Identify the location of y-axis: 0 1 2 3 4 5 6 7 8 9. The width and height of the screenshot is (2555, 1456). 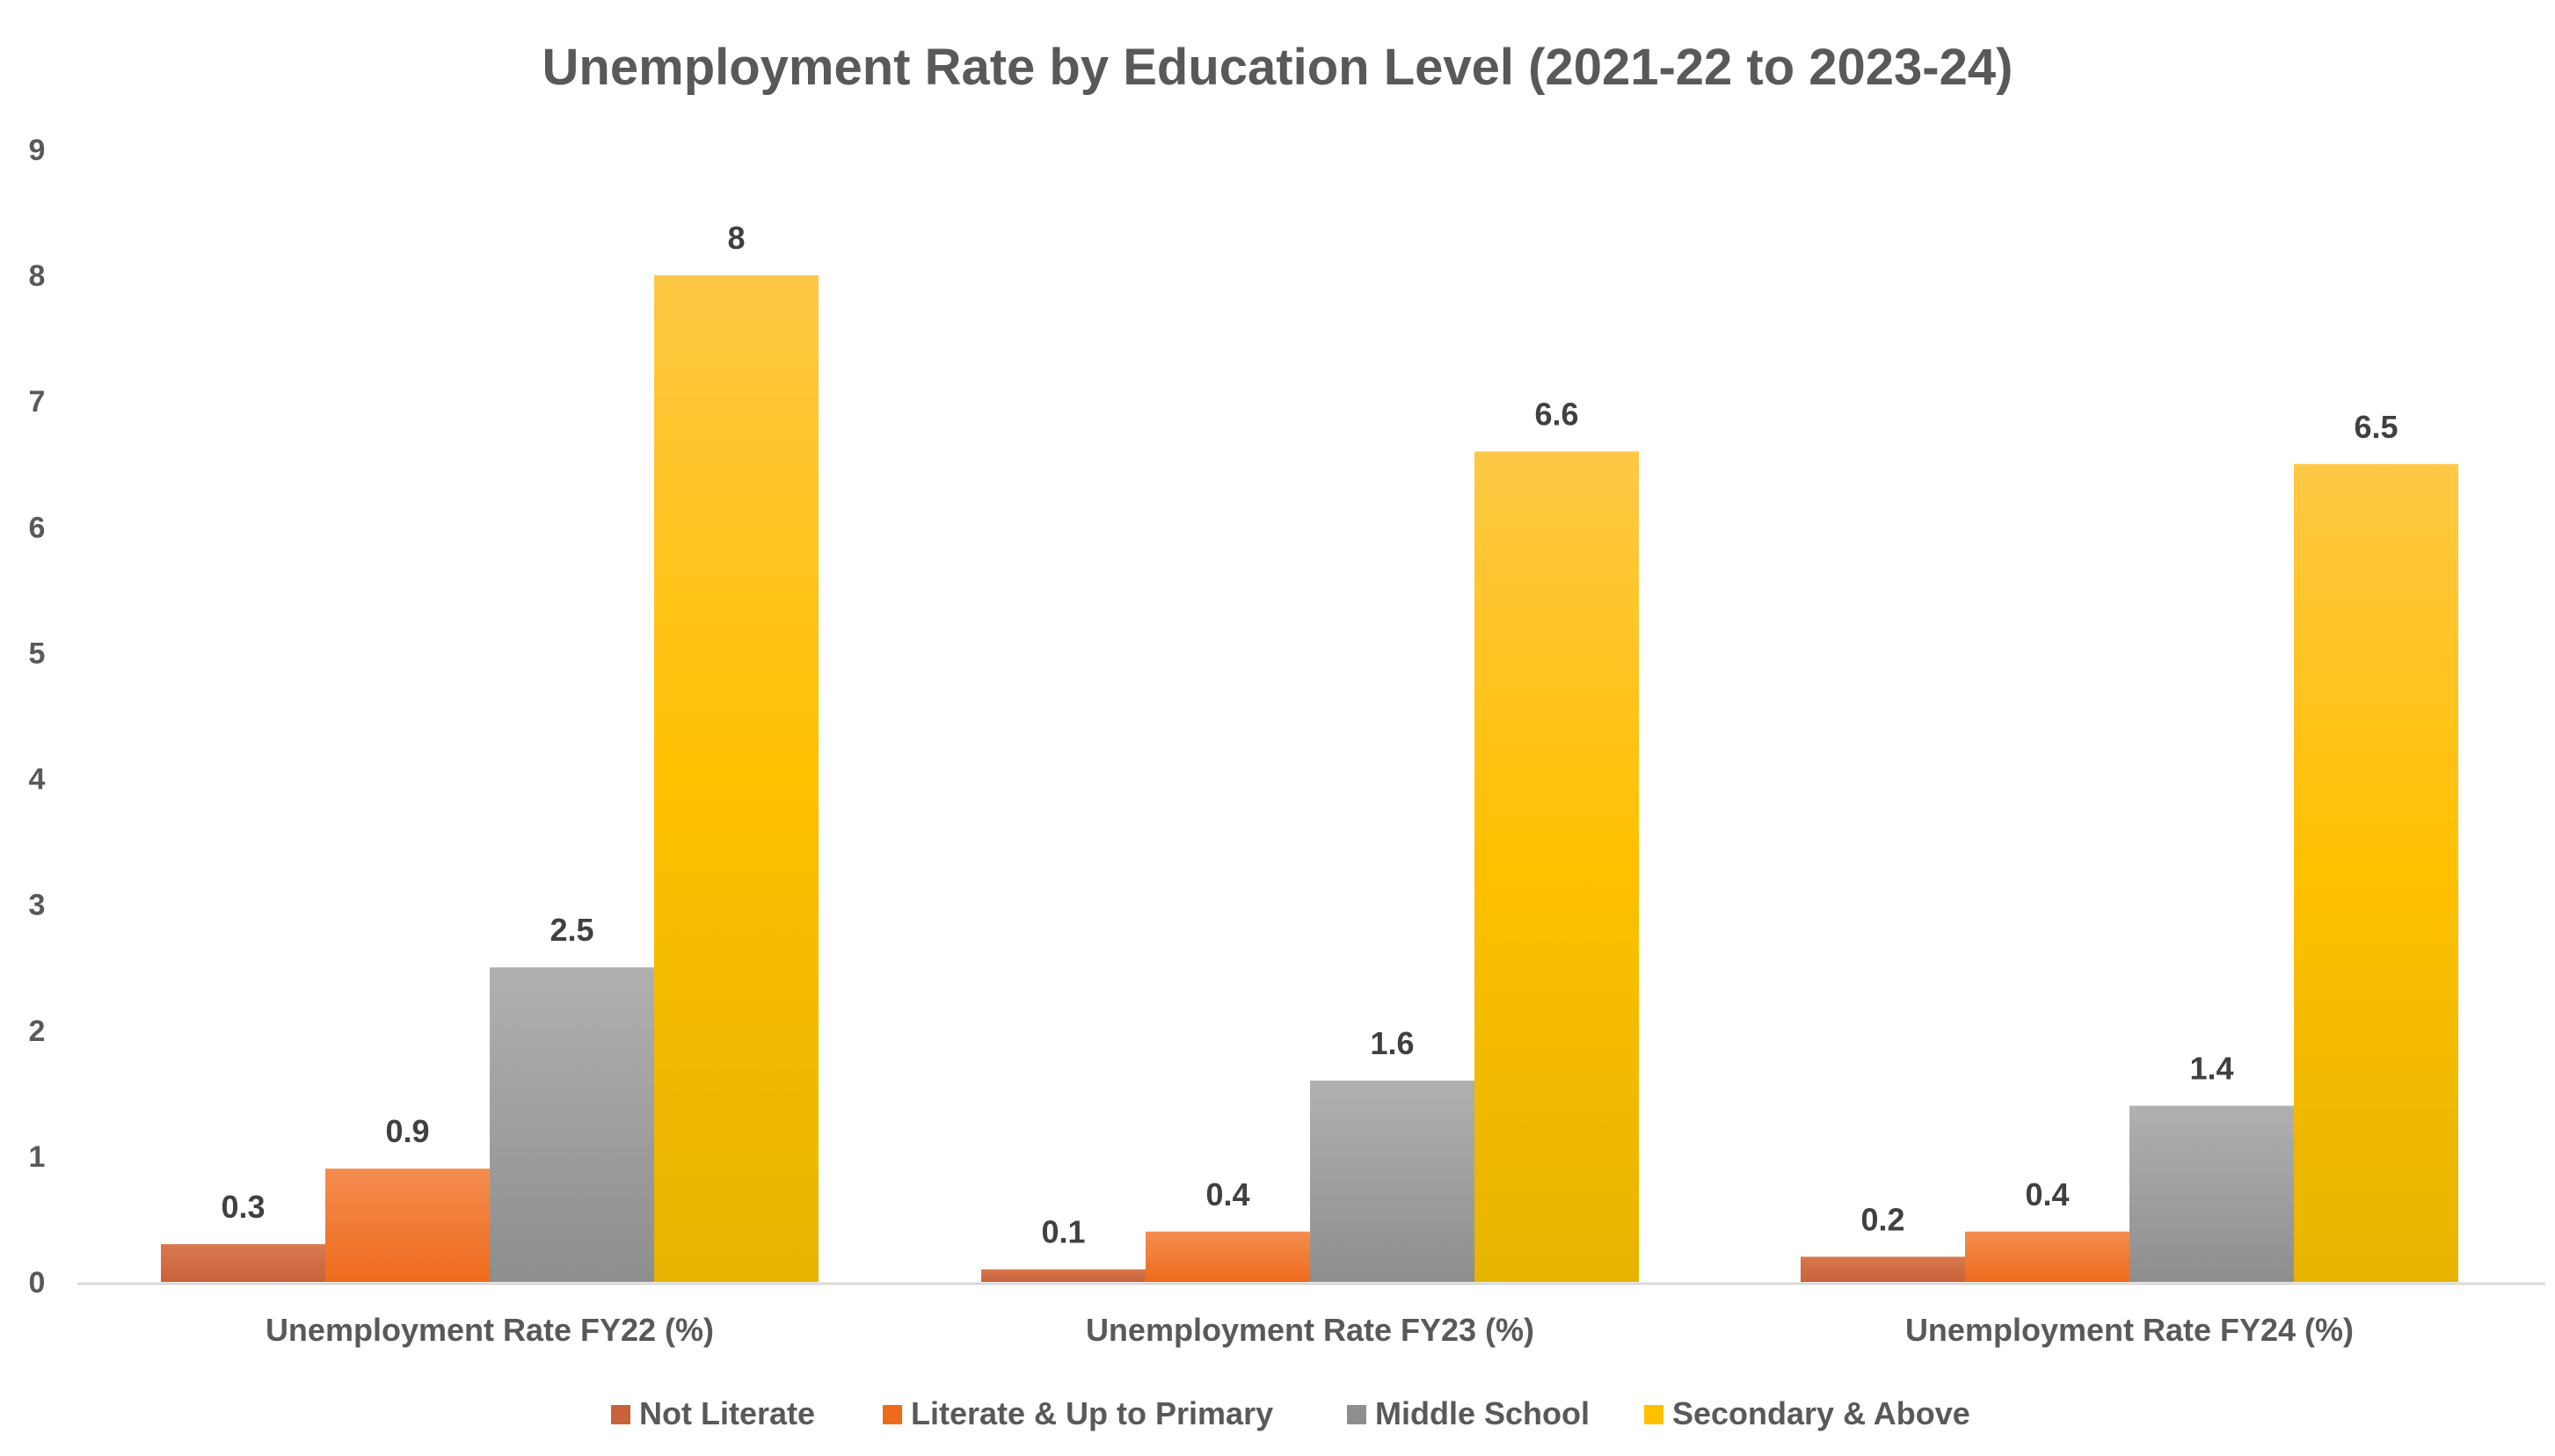
(37, 716).